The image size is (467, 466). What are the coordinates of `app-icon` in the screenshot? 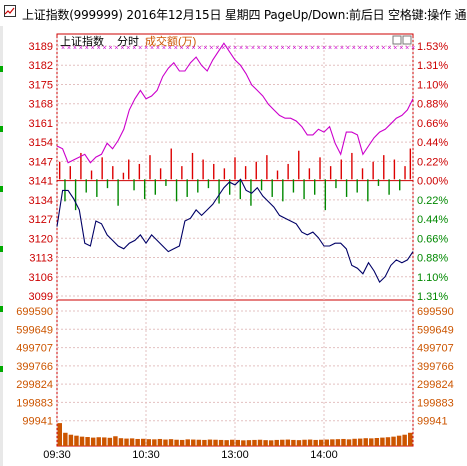 It's located at (10, 11).